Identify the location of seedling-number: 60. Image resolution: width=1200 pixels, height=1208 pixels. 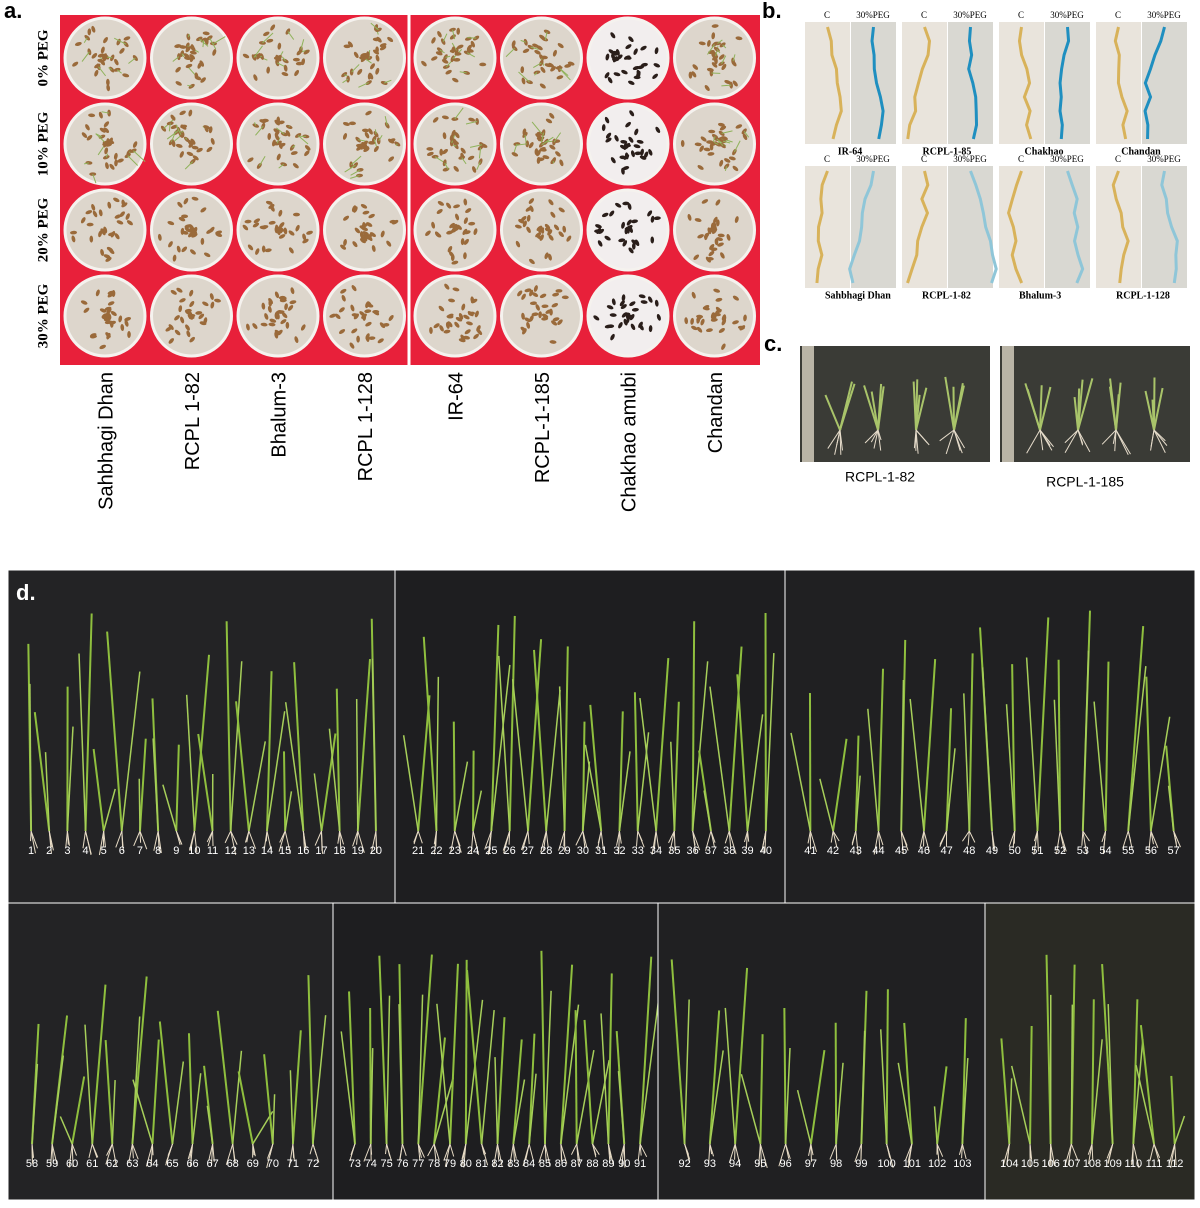
(72, 1164).